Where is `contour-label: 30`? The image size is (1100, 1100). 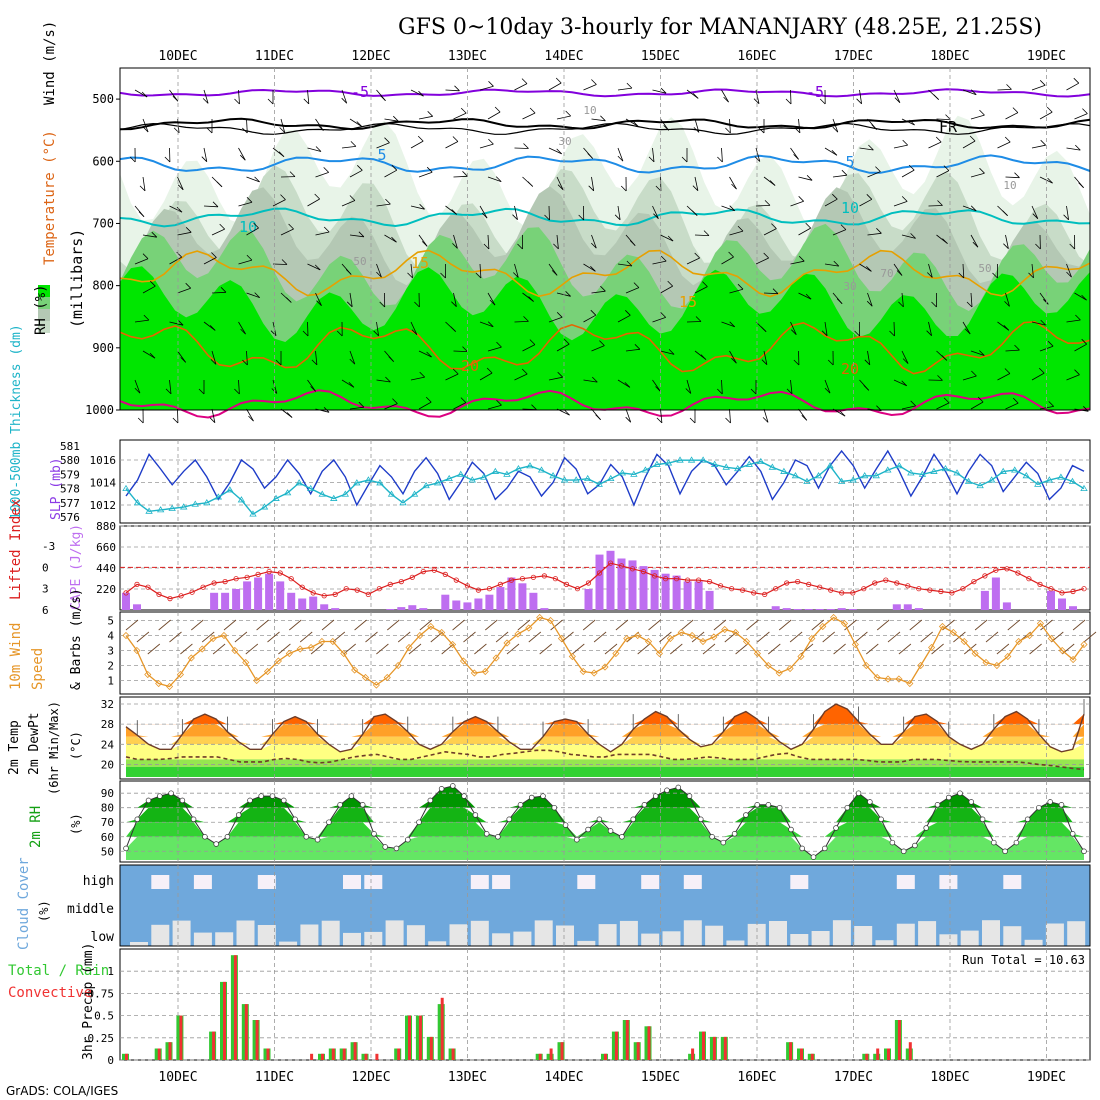 contour-label: 30 is located at coordinates (849, 286).